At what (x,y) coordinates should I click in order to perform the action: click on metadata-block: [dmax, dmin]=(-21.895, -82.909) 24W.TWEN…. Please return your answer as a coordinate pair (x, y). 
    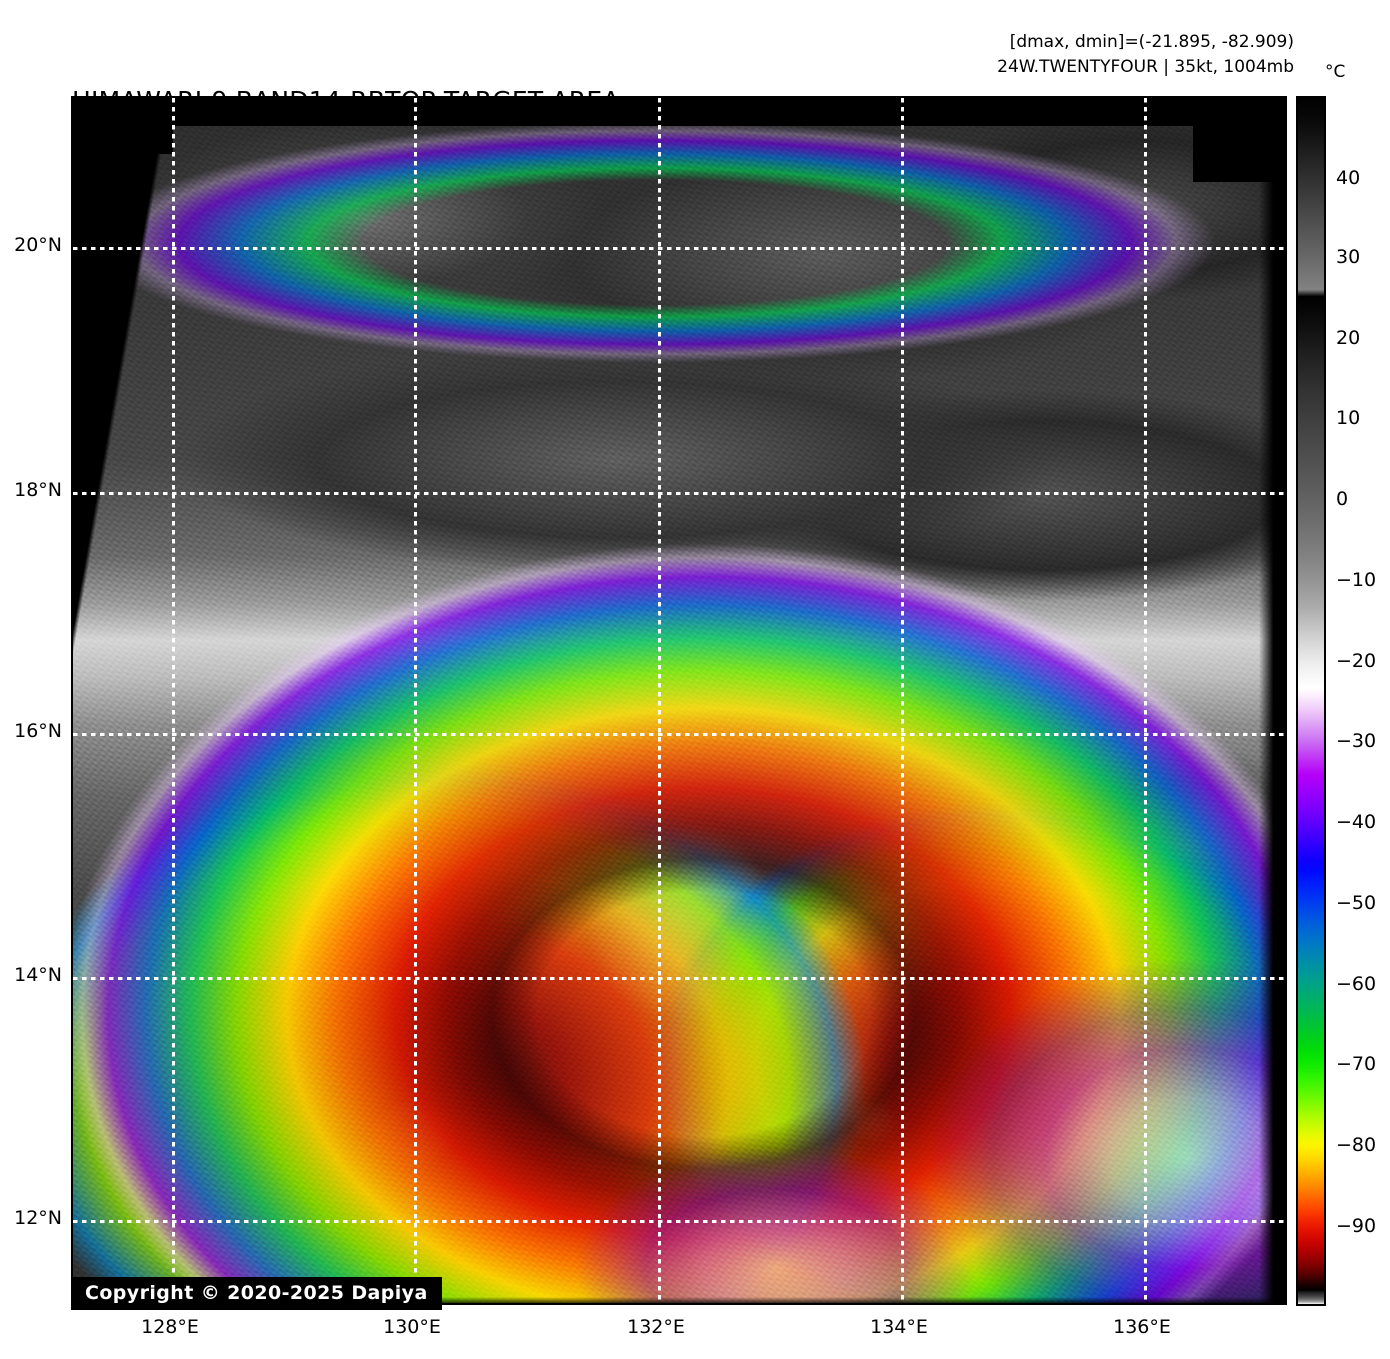
    Looking at the image, I should click on (1145, 55).